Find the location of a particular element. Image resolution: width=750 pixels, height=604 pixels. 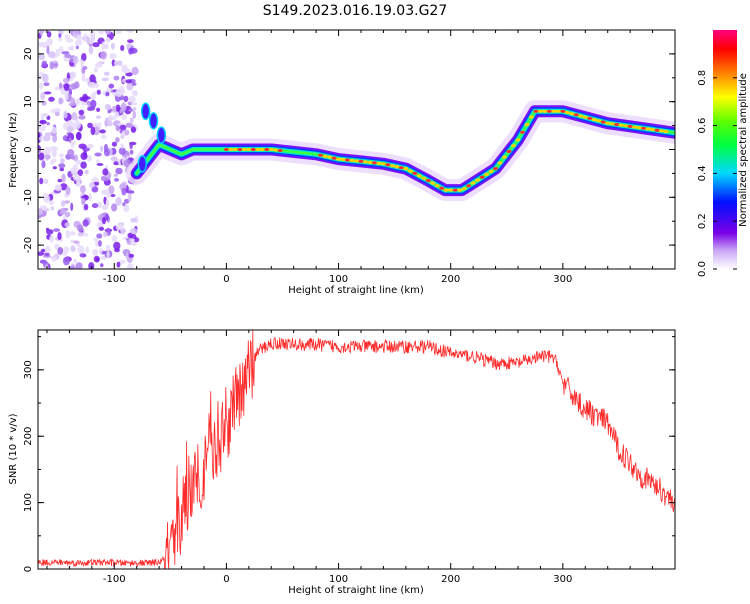

colorbar-tick-label: 0.0 is located at coordinates (702, 269).